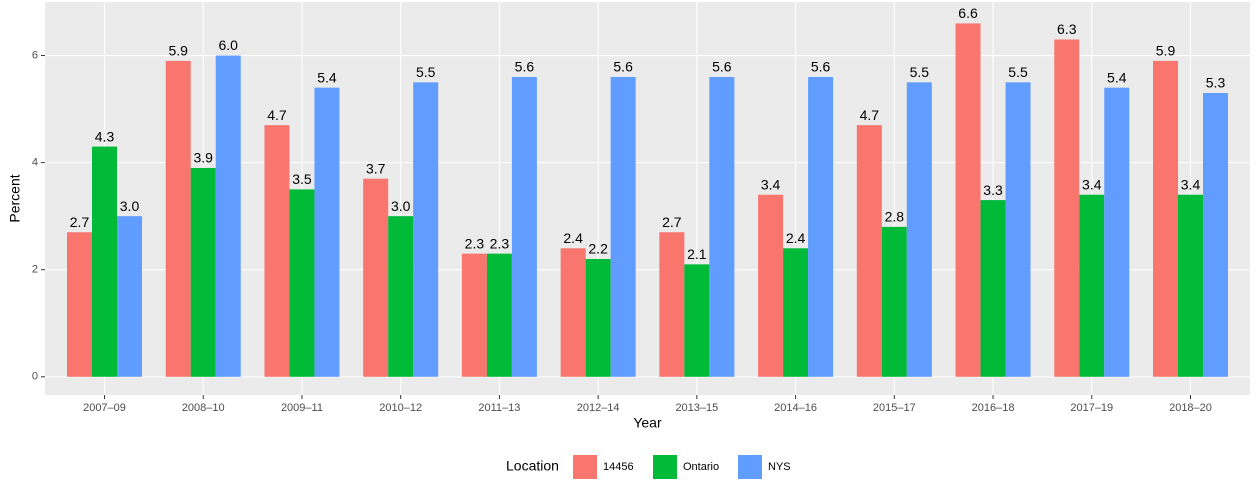 The image size is (1256, 482). What do you see at coordinates (1091, 408) in the screenshot?
I see `x-tick-label: 2017–19` at bounding box center [1091, 408].